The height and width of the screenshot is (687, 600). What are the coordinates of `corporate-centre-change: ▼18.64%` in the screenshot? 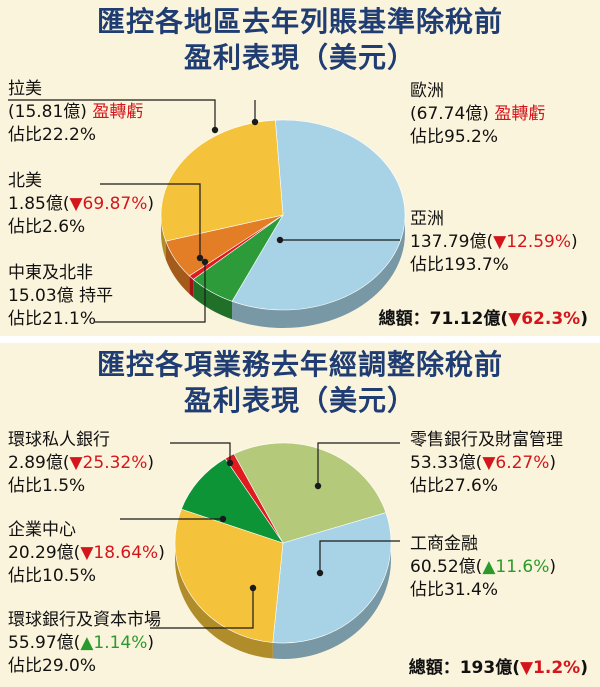 It's located at (119, 553).